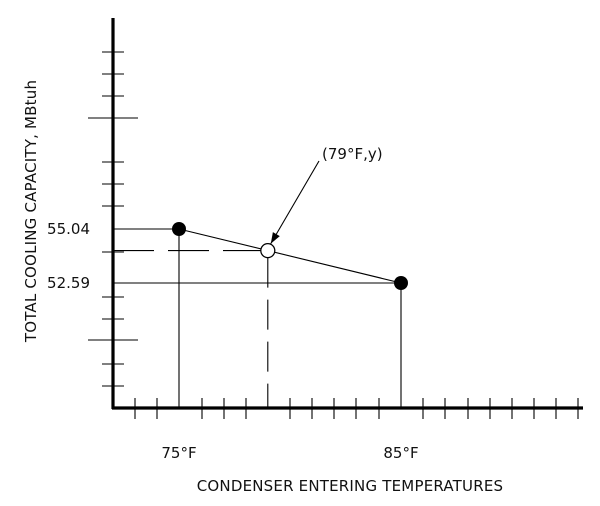  I want to click on interpolation-line, so click(290, 256).